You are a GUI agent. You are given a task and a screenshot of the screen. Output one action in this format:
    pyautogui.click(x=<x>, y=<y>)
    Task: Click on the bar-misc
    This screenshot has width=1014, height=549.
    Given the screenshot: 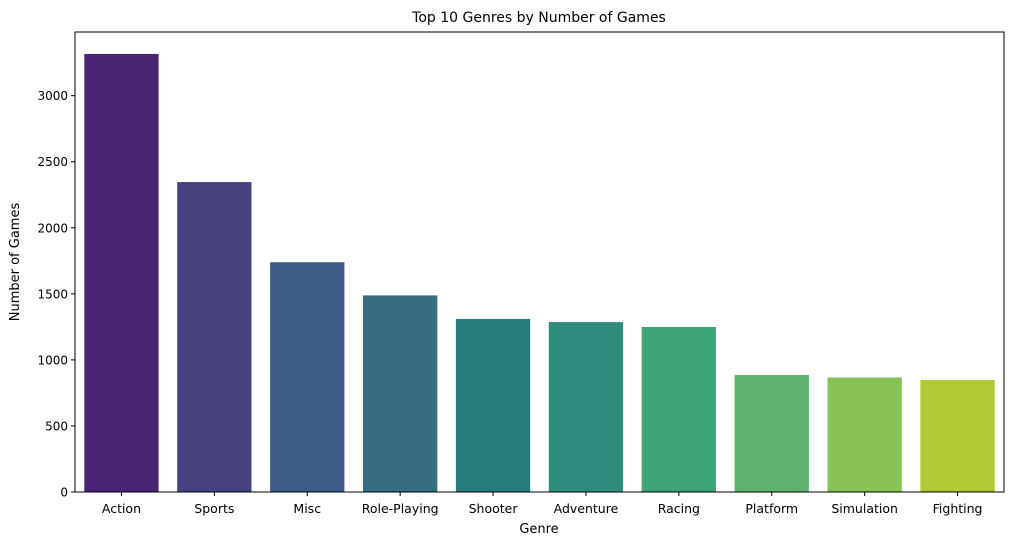 What is the action you would take?
    pyautogui.click(x=307, y=377)
    